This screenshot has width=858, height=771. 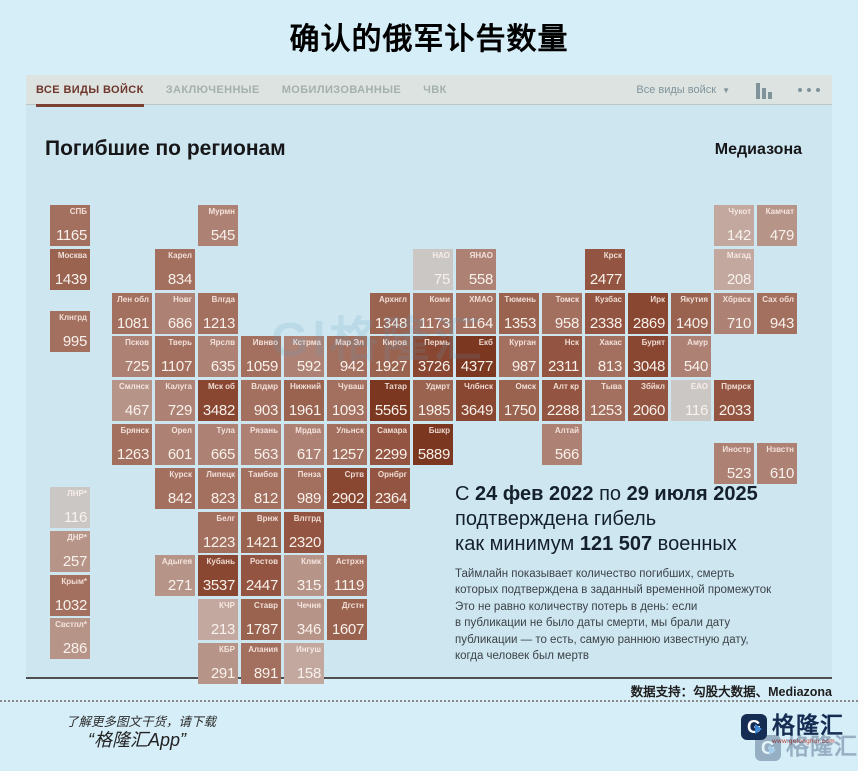 I want to click on tab-prisoners: ЗАКЛЮЧЕННЫЕ, so click(x=212, y=89).